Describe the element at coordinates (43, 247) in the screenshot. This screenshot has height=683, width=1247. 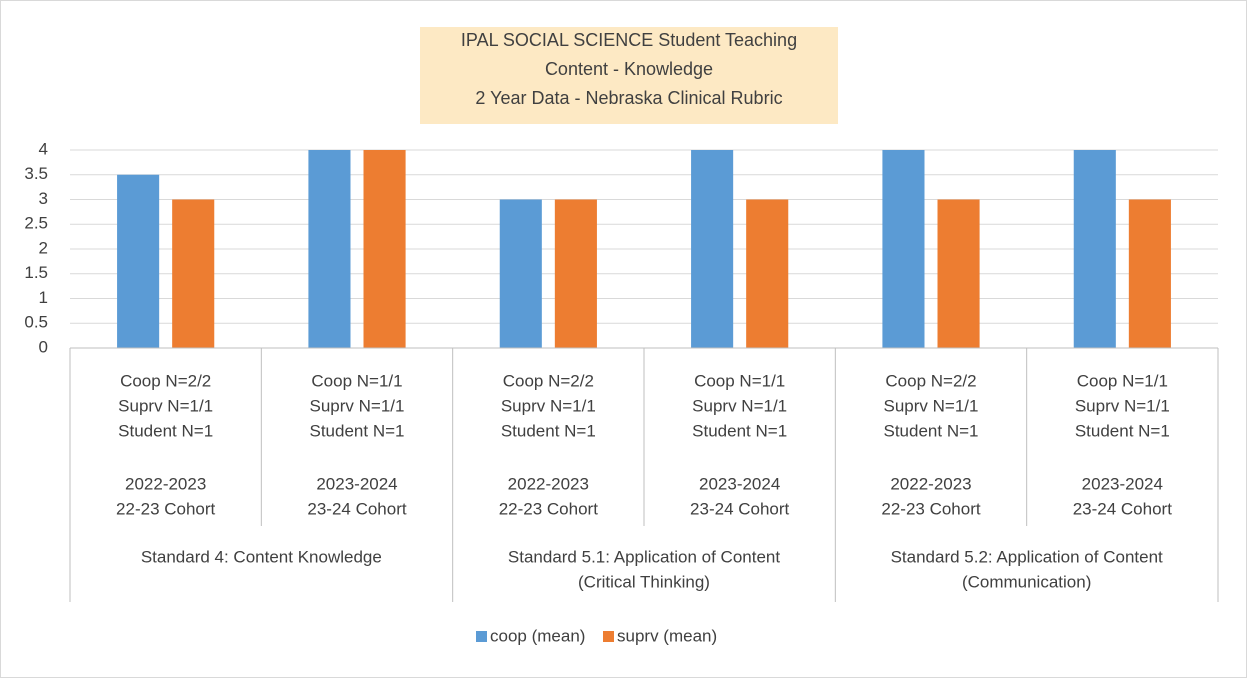
I see `y-tick-label: 2` at that location.